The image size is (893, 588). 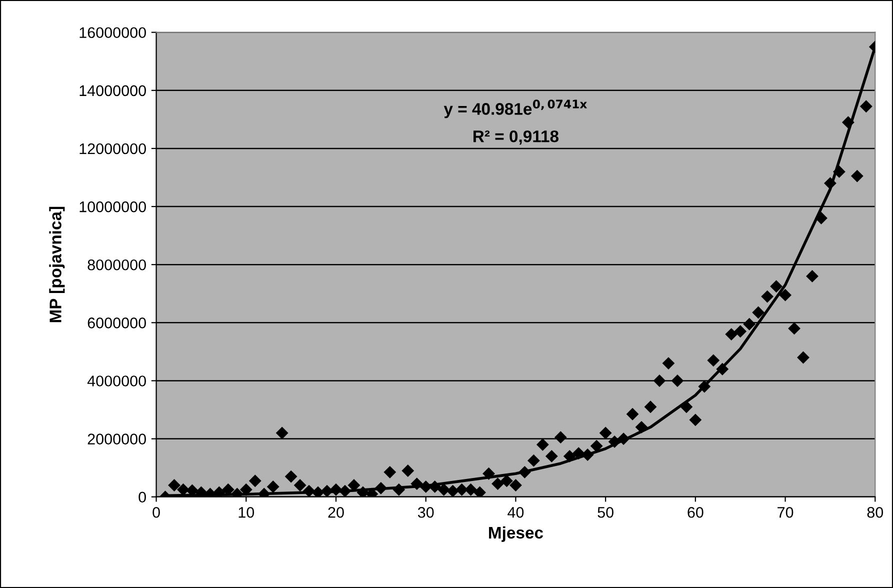 What do you see at coordinates (142, 497) in the screenshot?
I see `y-tick-label: 0` at bounding box center [142, 497].